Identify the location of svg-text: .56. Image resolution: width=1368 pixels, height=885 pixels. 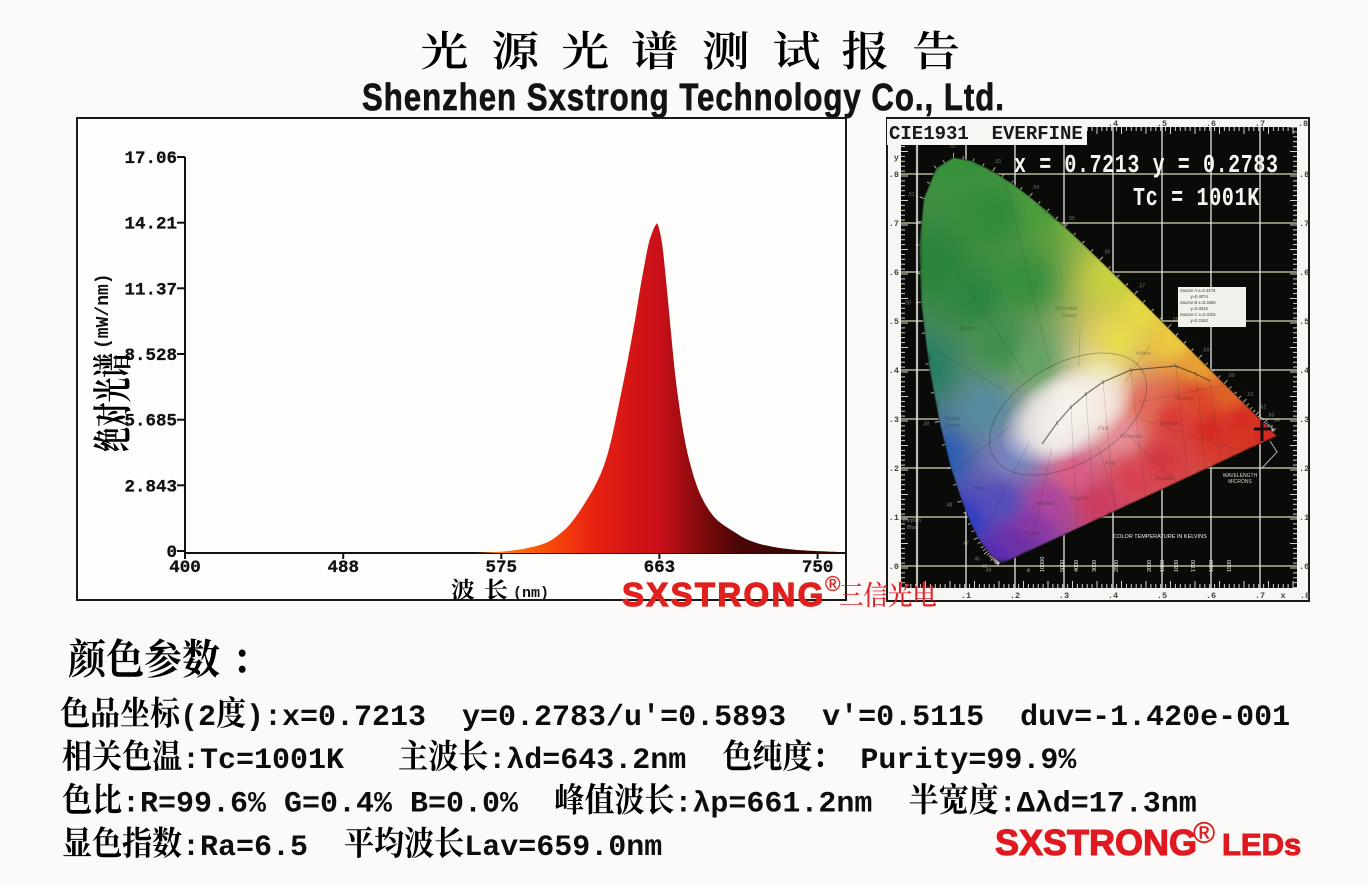
(1106, 252).